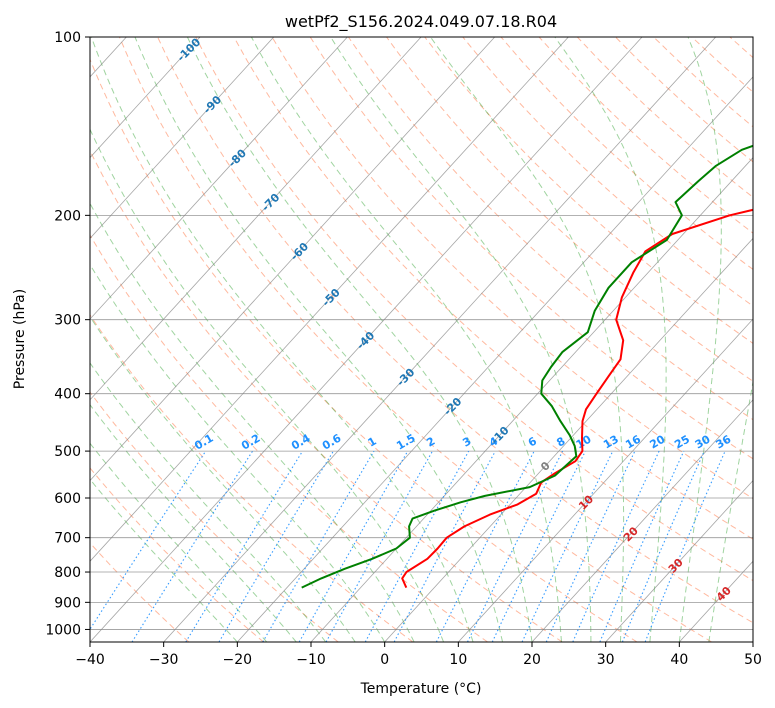 Image resolution: width=775 pixels, height=708 pixels. I want to click on x-tick-label: −10, so click(311, 660).